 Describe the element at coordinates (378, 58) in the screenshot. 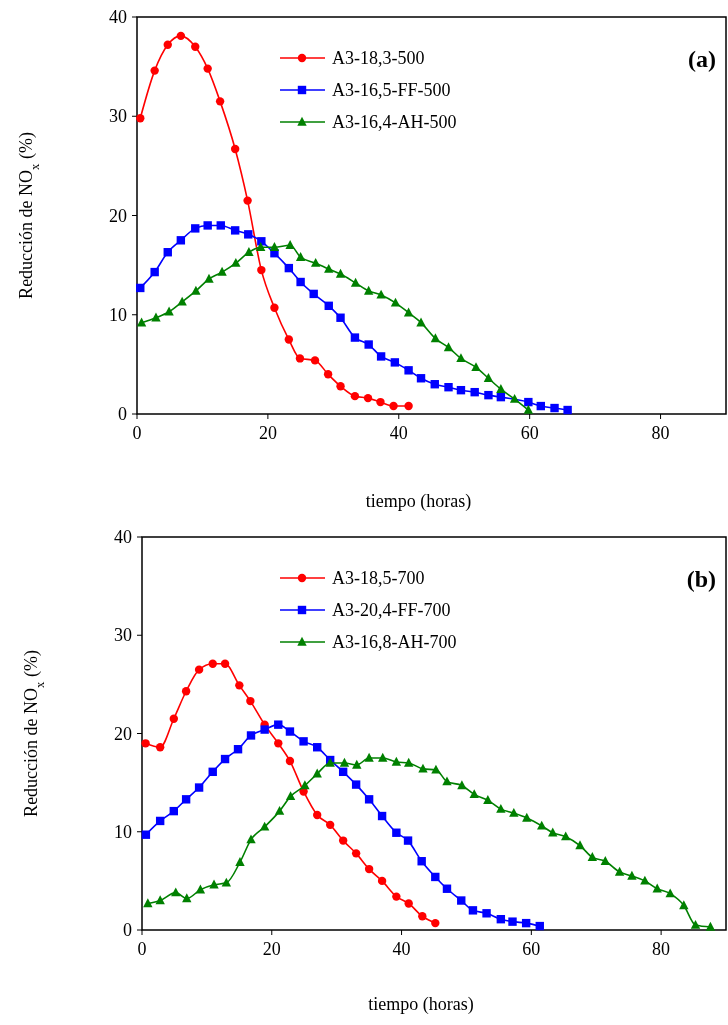

I see `legend-label: A3-18,3-500` at that location.